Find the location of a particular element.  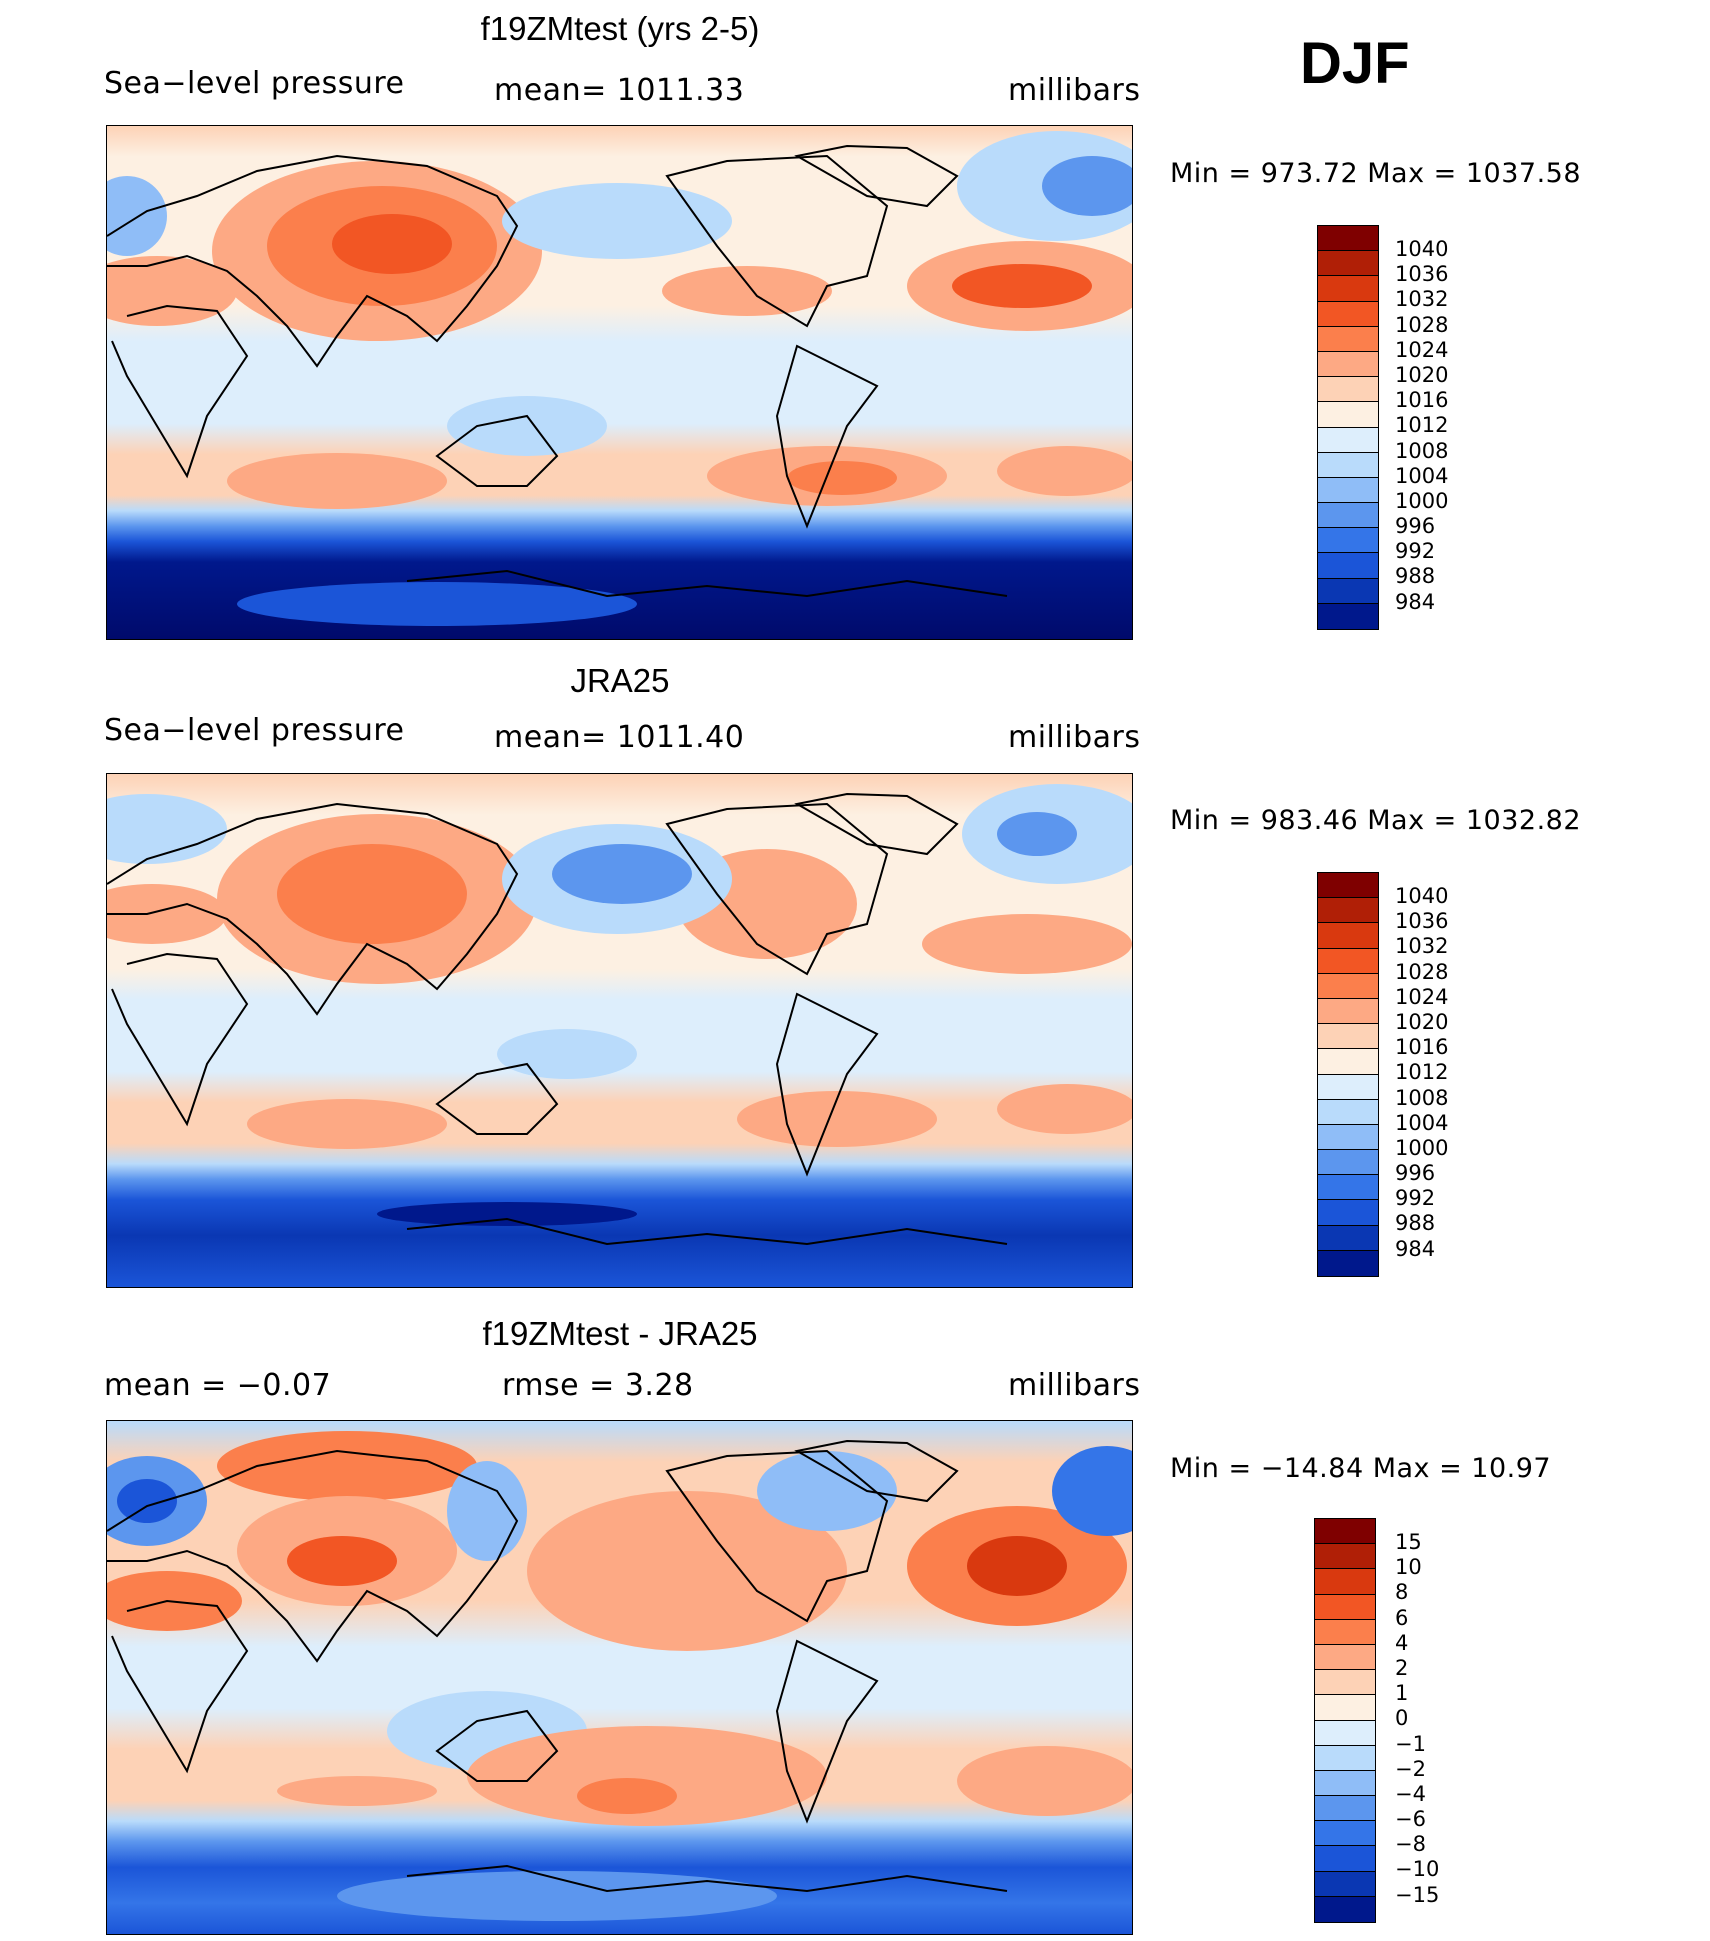

panel-3-colorbar-labels: 15 10 8 6 4 2 1 0 −1 −2 −4 −6 −8 −10 −15 is located at coordinates (1417, 1719).